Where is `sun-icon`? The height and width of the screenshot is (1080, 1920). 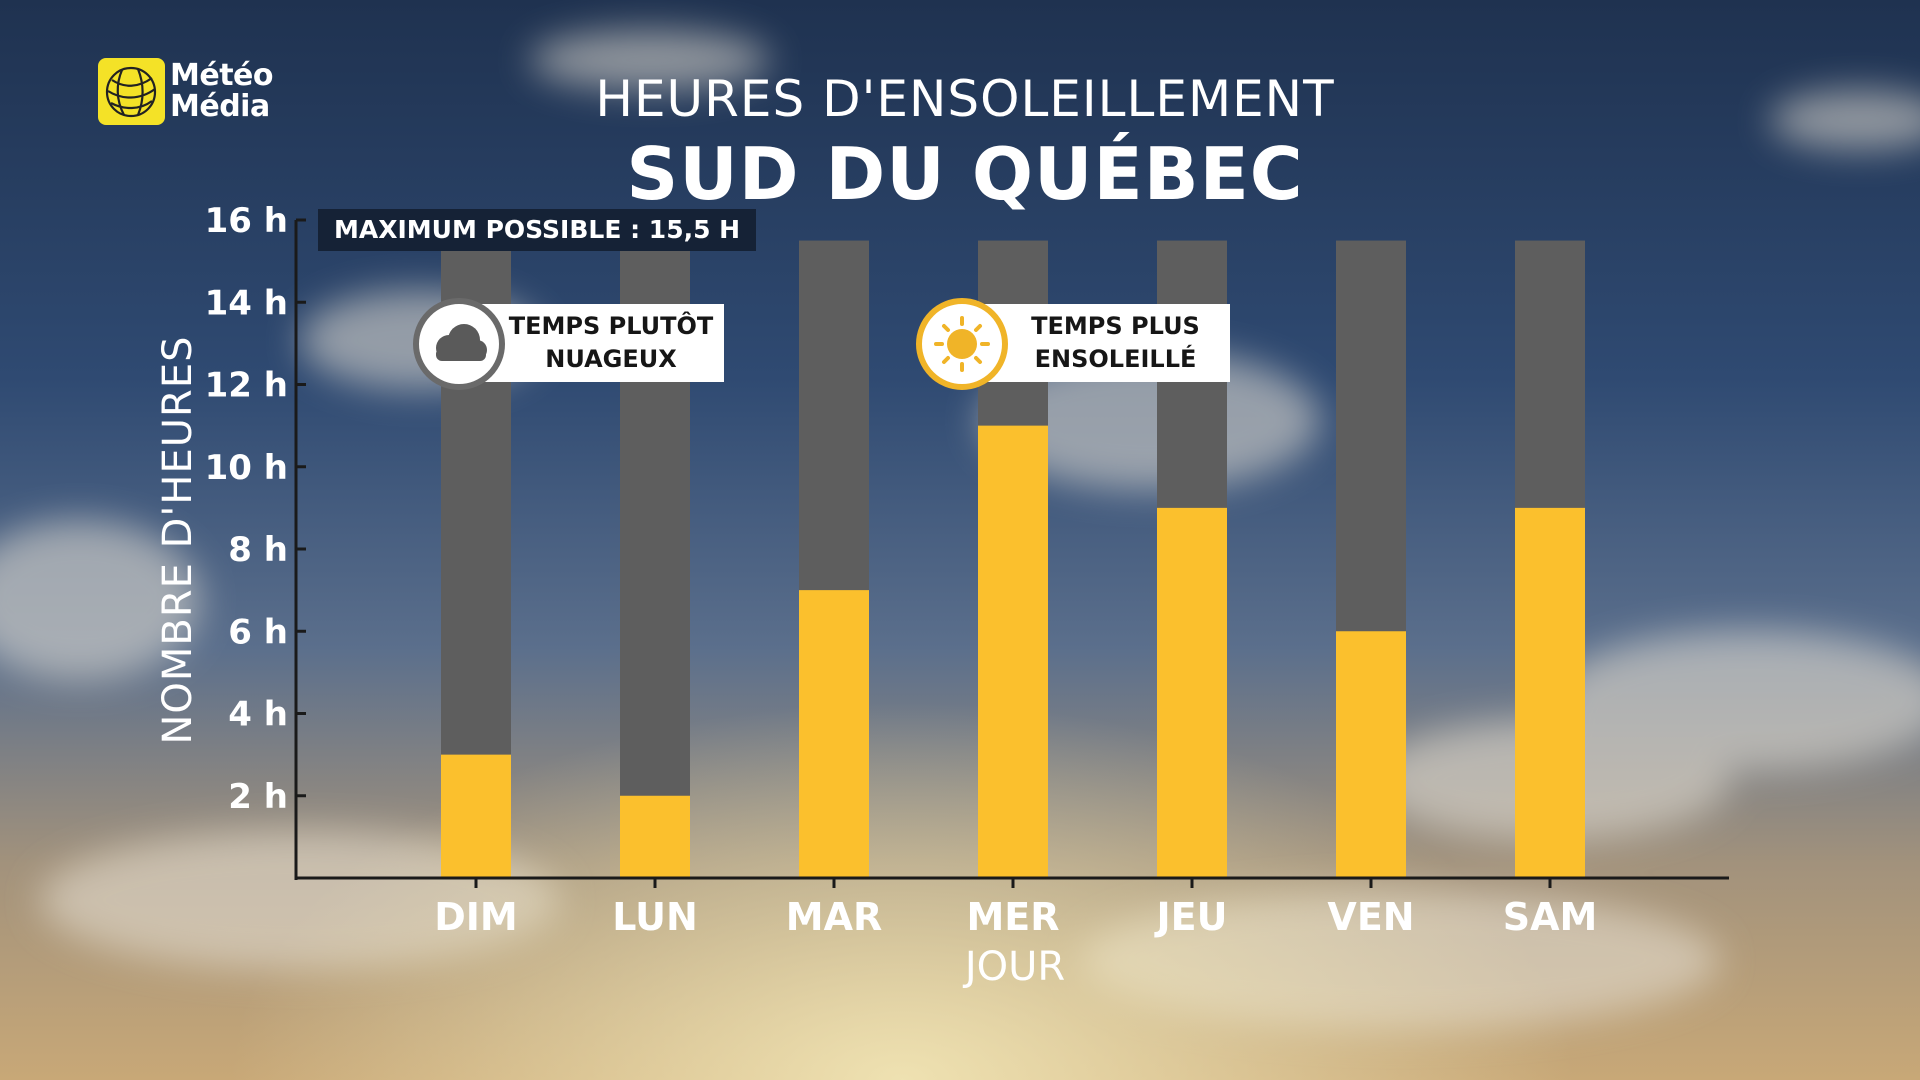 sun-icon is located at coordinates (962, 344).